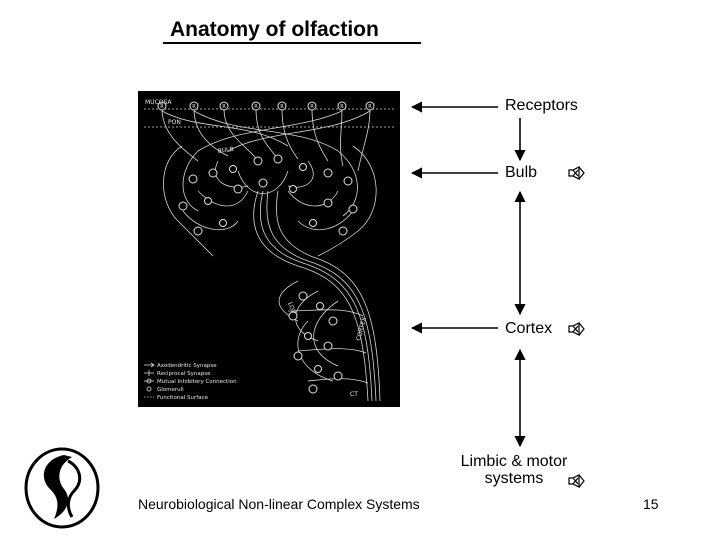 This screenshot has width=720, height=540. Describe the element at coordinates (225, 150) in the screenshot. I see `diagram-label-bulb: BULB` at that location.